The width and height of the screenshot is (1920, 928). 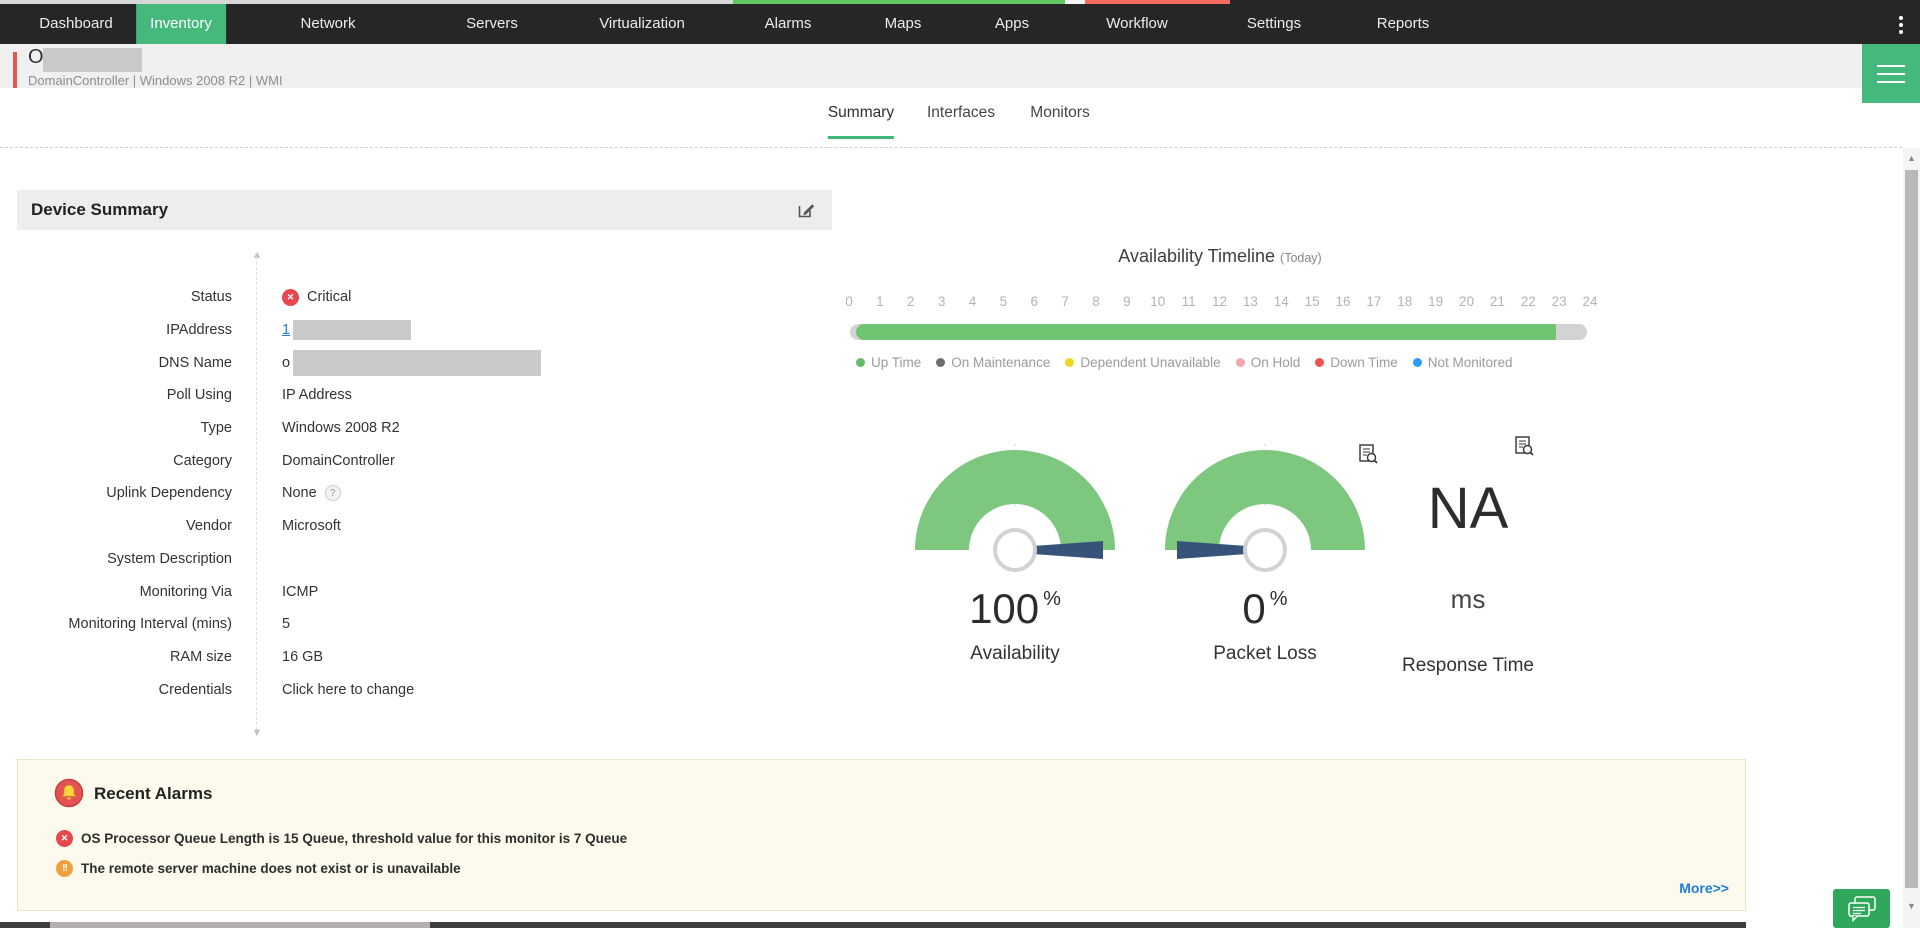 I want to click on vertical-scrollbar: ▲ ▼, so click(x=1911, y=538).